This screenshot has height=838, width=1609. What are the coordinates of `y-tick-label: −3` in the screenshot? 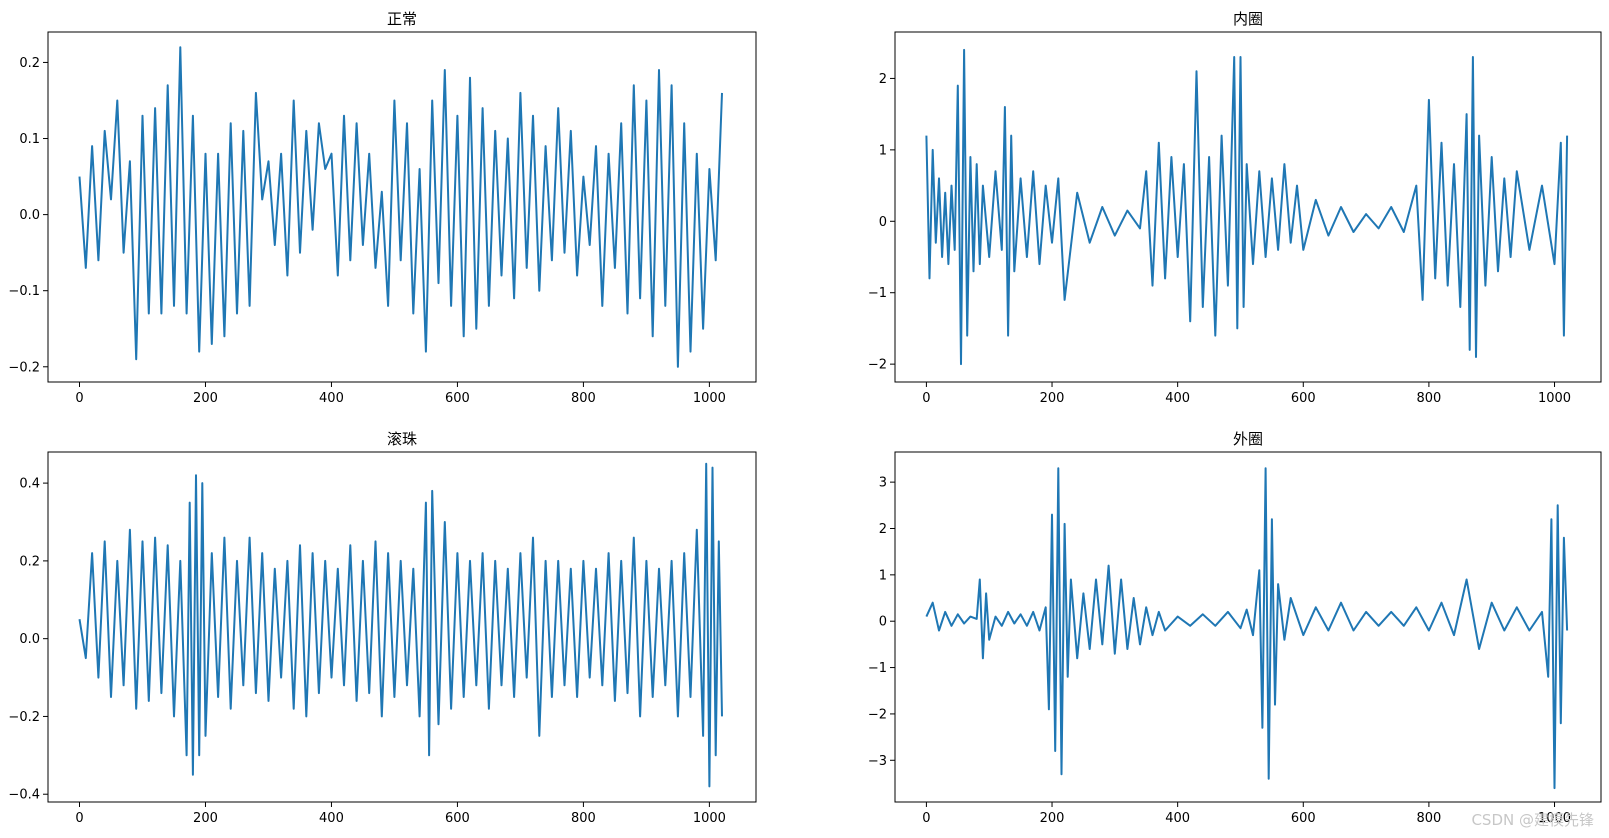 It's located at (877, 761).